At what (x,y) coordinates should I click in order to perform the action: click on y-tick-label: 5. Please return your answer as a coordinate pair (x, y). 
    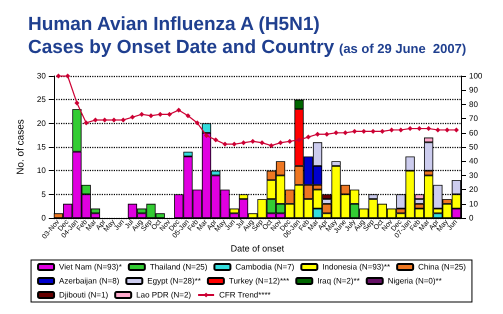
    Looking at the image, I should click on (43, 194).